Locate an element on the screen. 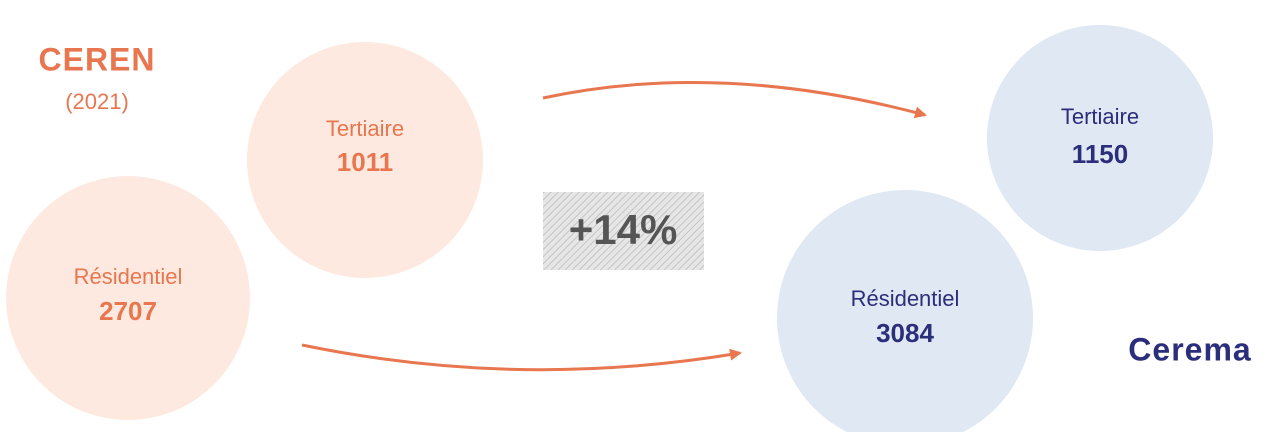  node-value: 1150 is located at coordinates (1100, 154).